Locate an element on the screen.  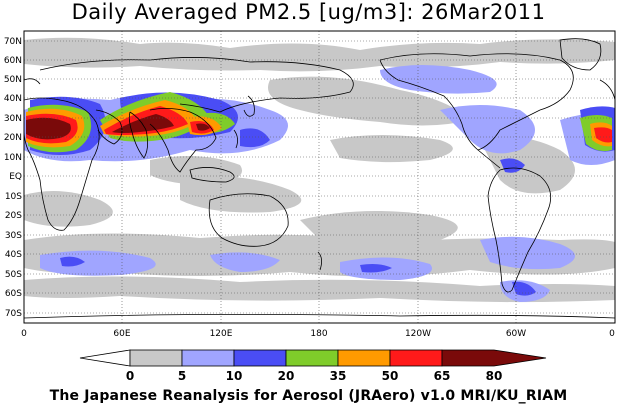
colorbar-label: 20 is located at coordinates (286, 376).